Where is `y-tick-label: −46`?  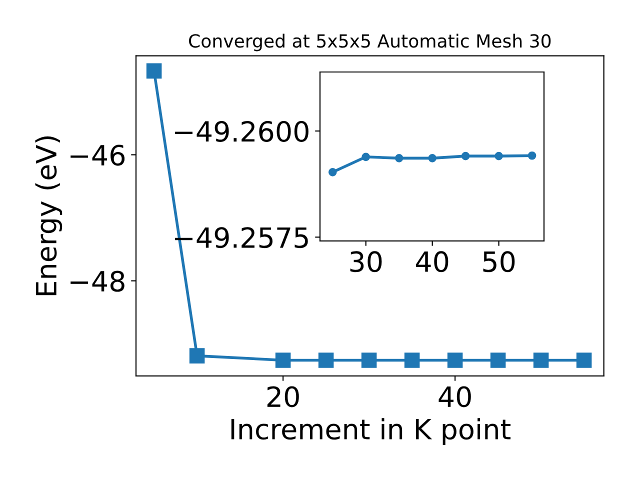
y-tick-label: −46 is located at coordinates (97, 155).